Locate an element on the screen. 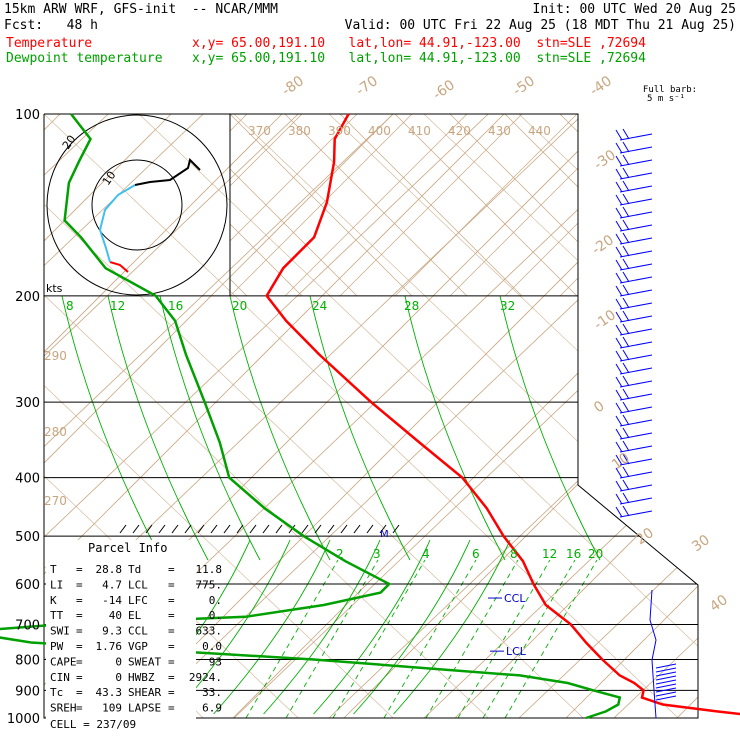 The width and height of the screenshot is (740, 740). parcel-value: 0.0 is located at coordinates (212, 646).